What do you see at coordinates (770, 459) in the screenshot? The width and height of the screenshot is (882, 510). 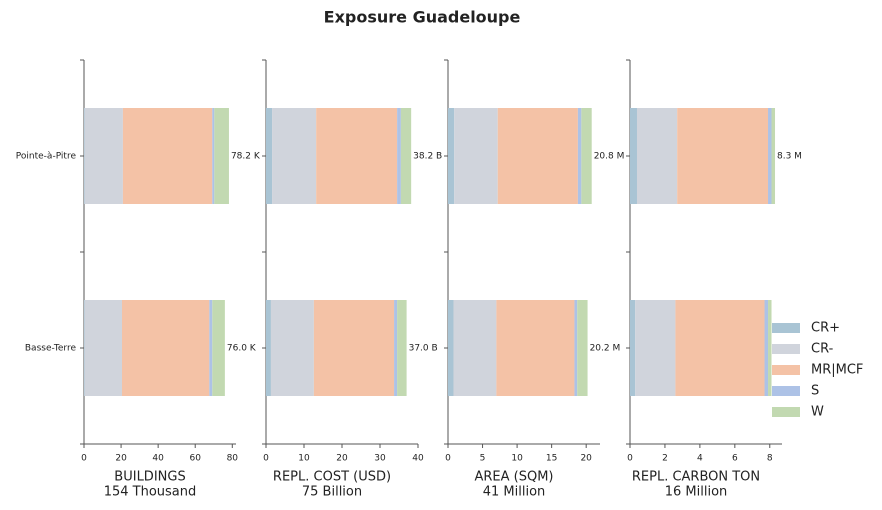 I see `x-tick-label: 8` at bounding box center [770, 459].